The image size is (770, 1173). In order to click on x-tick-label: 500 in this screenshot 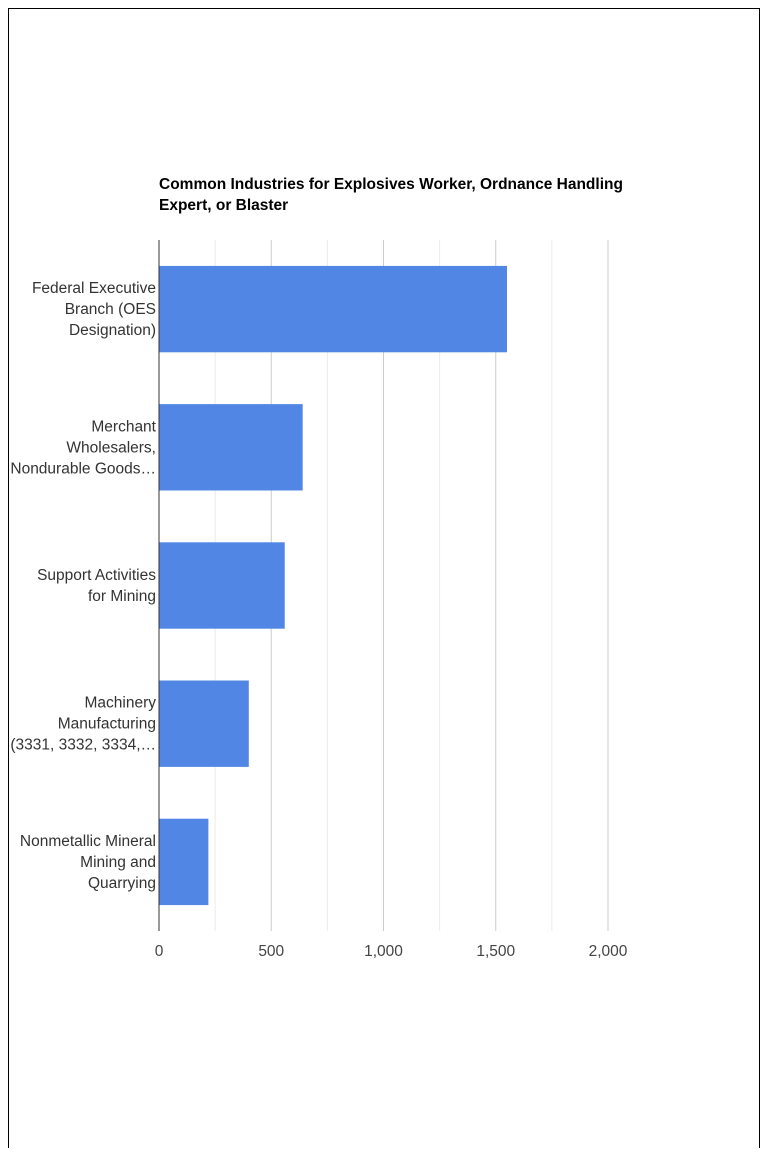, I will do `click(271, 951)`.